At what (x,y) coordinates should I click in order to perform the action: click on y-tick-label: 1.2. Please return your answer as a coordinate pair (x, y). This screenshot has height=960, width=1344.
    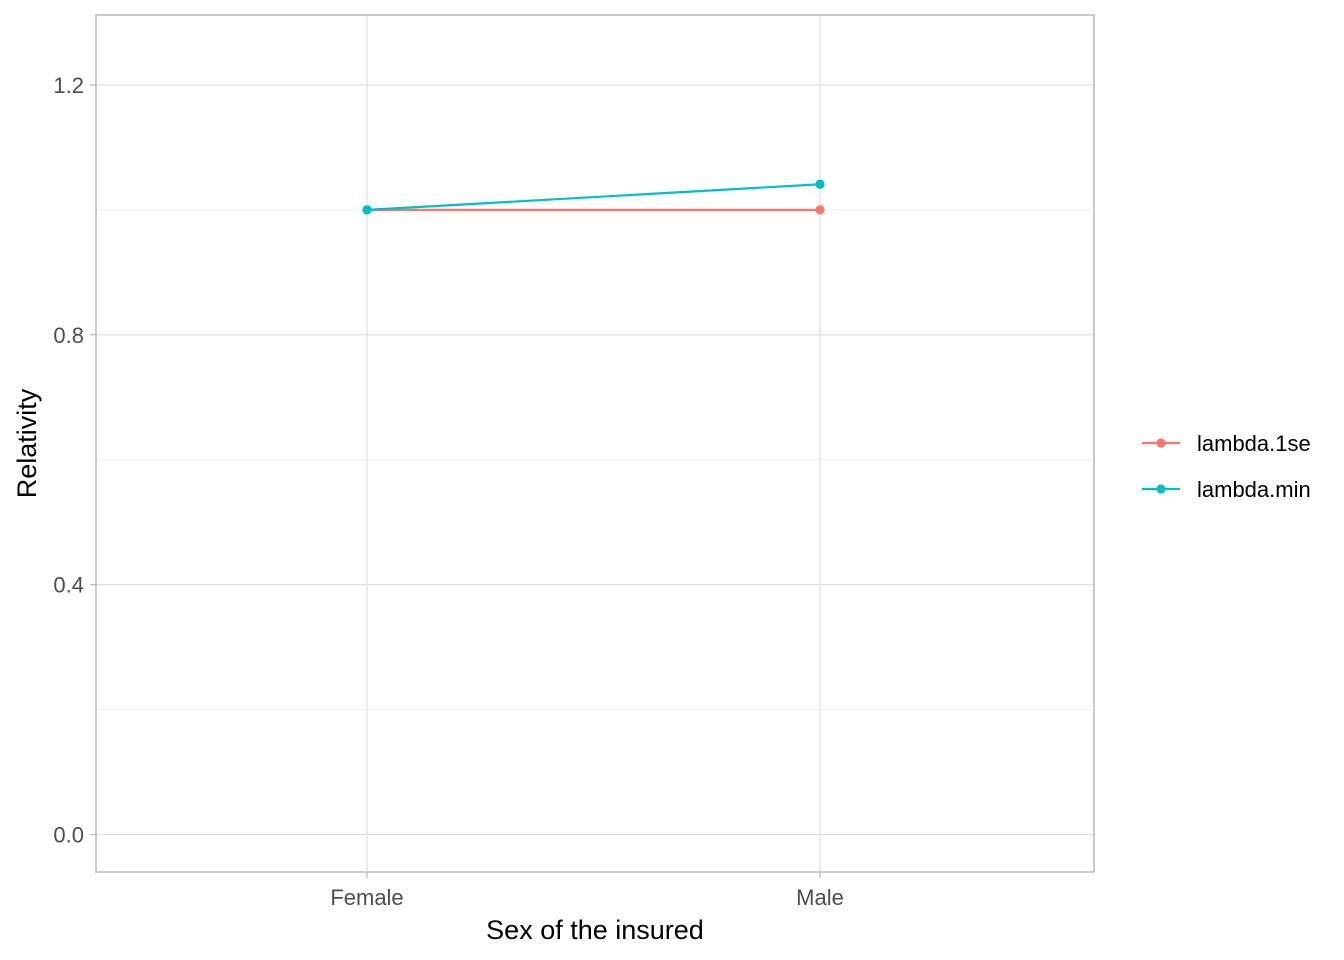
    Looking at the image, I should click on (68, 85).